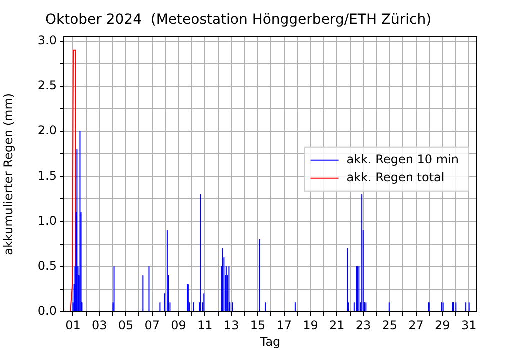 This screenshot has height=350, width=530. What do you see at coordinates (47, 266) in the screenshot?
I see `y-tick-label: 0.5` at bounding box center [47, 266].